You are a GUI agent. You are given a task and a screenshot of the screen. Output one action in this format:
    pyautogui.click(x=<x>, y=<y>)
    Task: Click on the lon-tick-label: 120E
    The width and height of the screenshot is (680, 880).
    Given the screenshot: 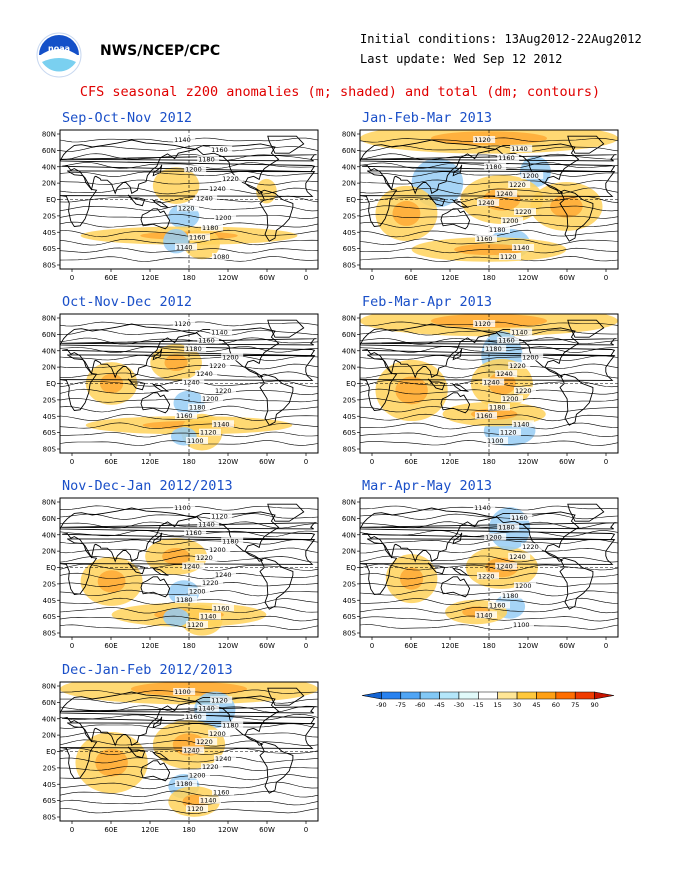 What is the action you would take?
    pyautogui.click(x=450, y=278)
    